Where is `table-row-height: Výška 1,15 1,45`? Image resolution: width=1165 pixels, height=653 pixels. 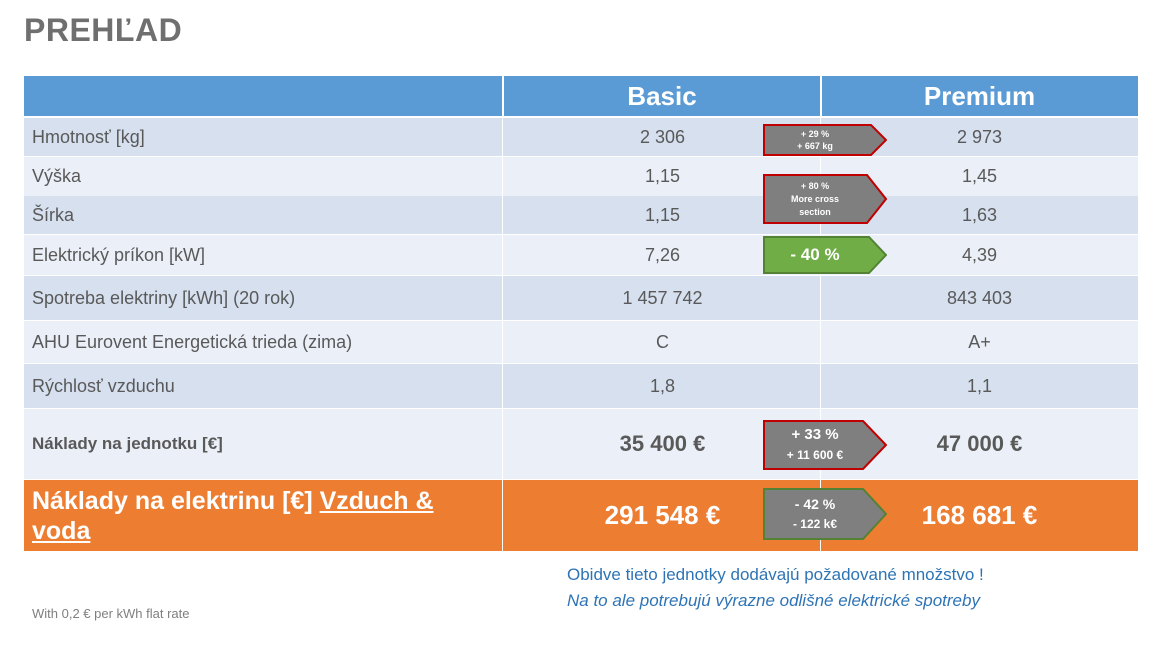 table-row-height: Výška 1,15 1,45 is located at coordinates (581, 176).